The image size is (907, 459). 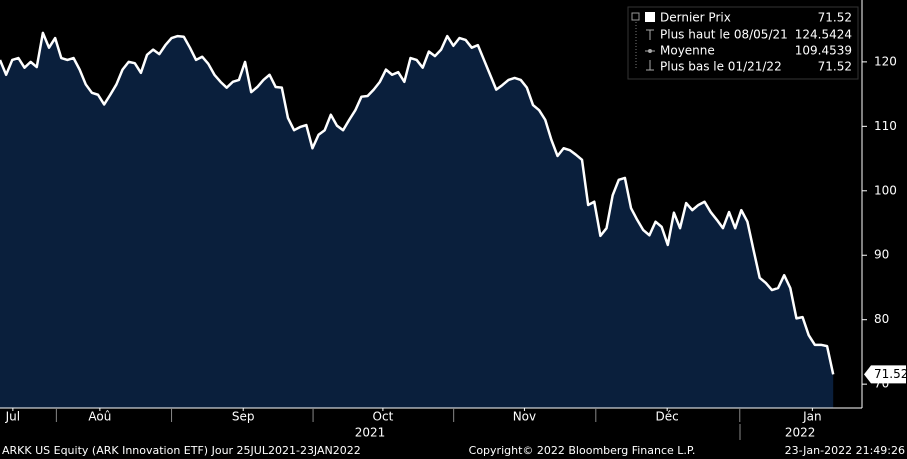 I want to click on legend-value: 124.5424, so click(x=823, y=35).